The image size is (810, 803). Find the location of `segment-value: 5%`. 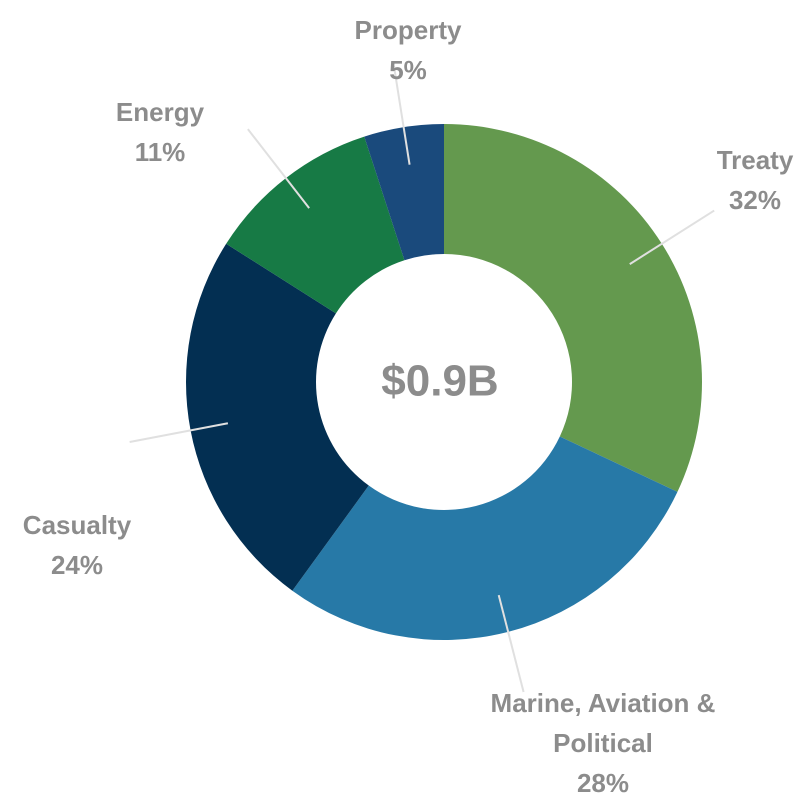

segment-value: 5% is located at coordinates (408, 70).